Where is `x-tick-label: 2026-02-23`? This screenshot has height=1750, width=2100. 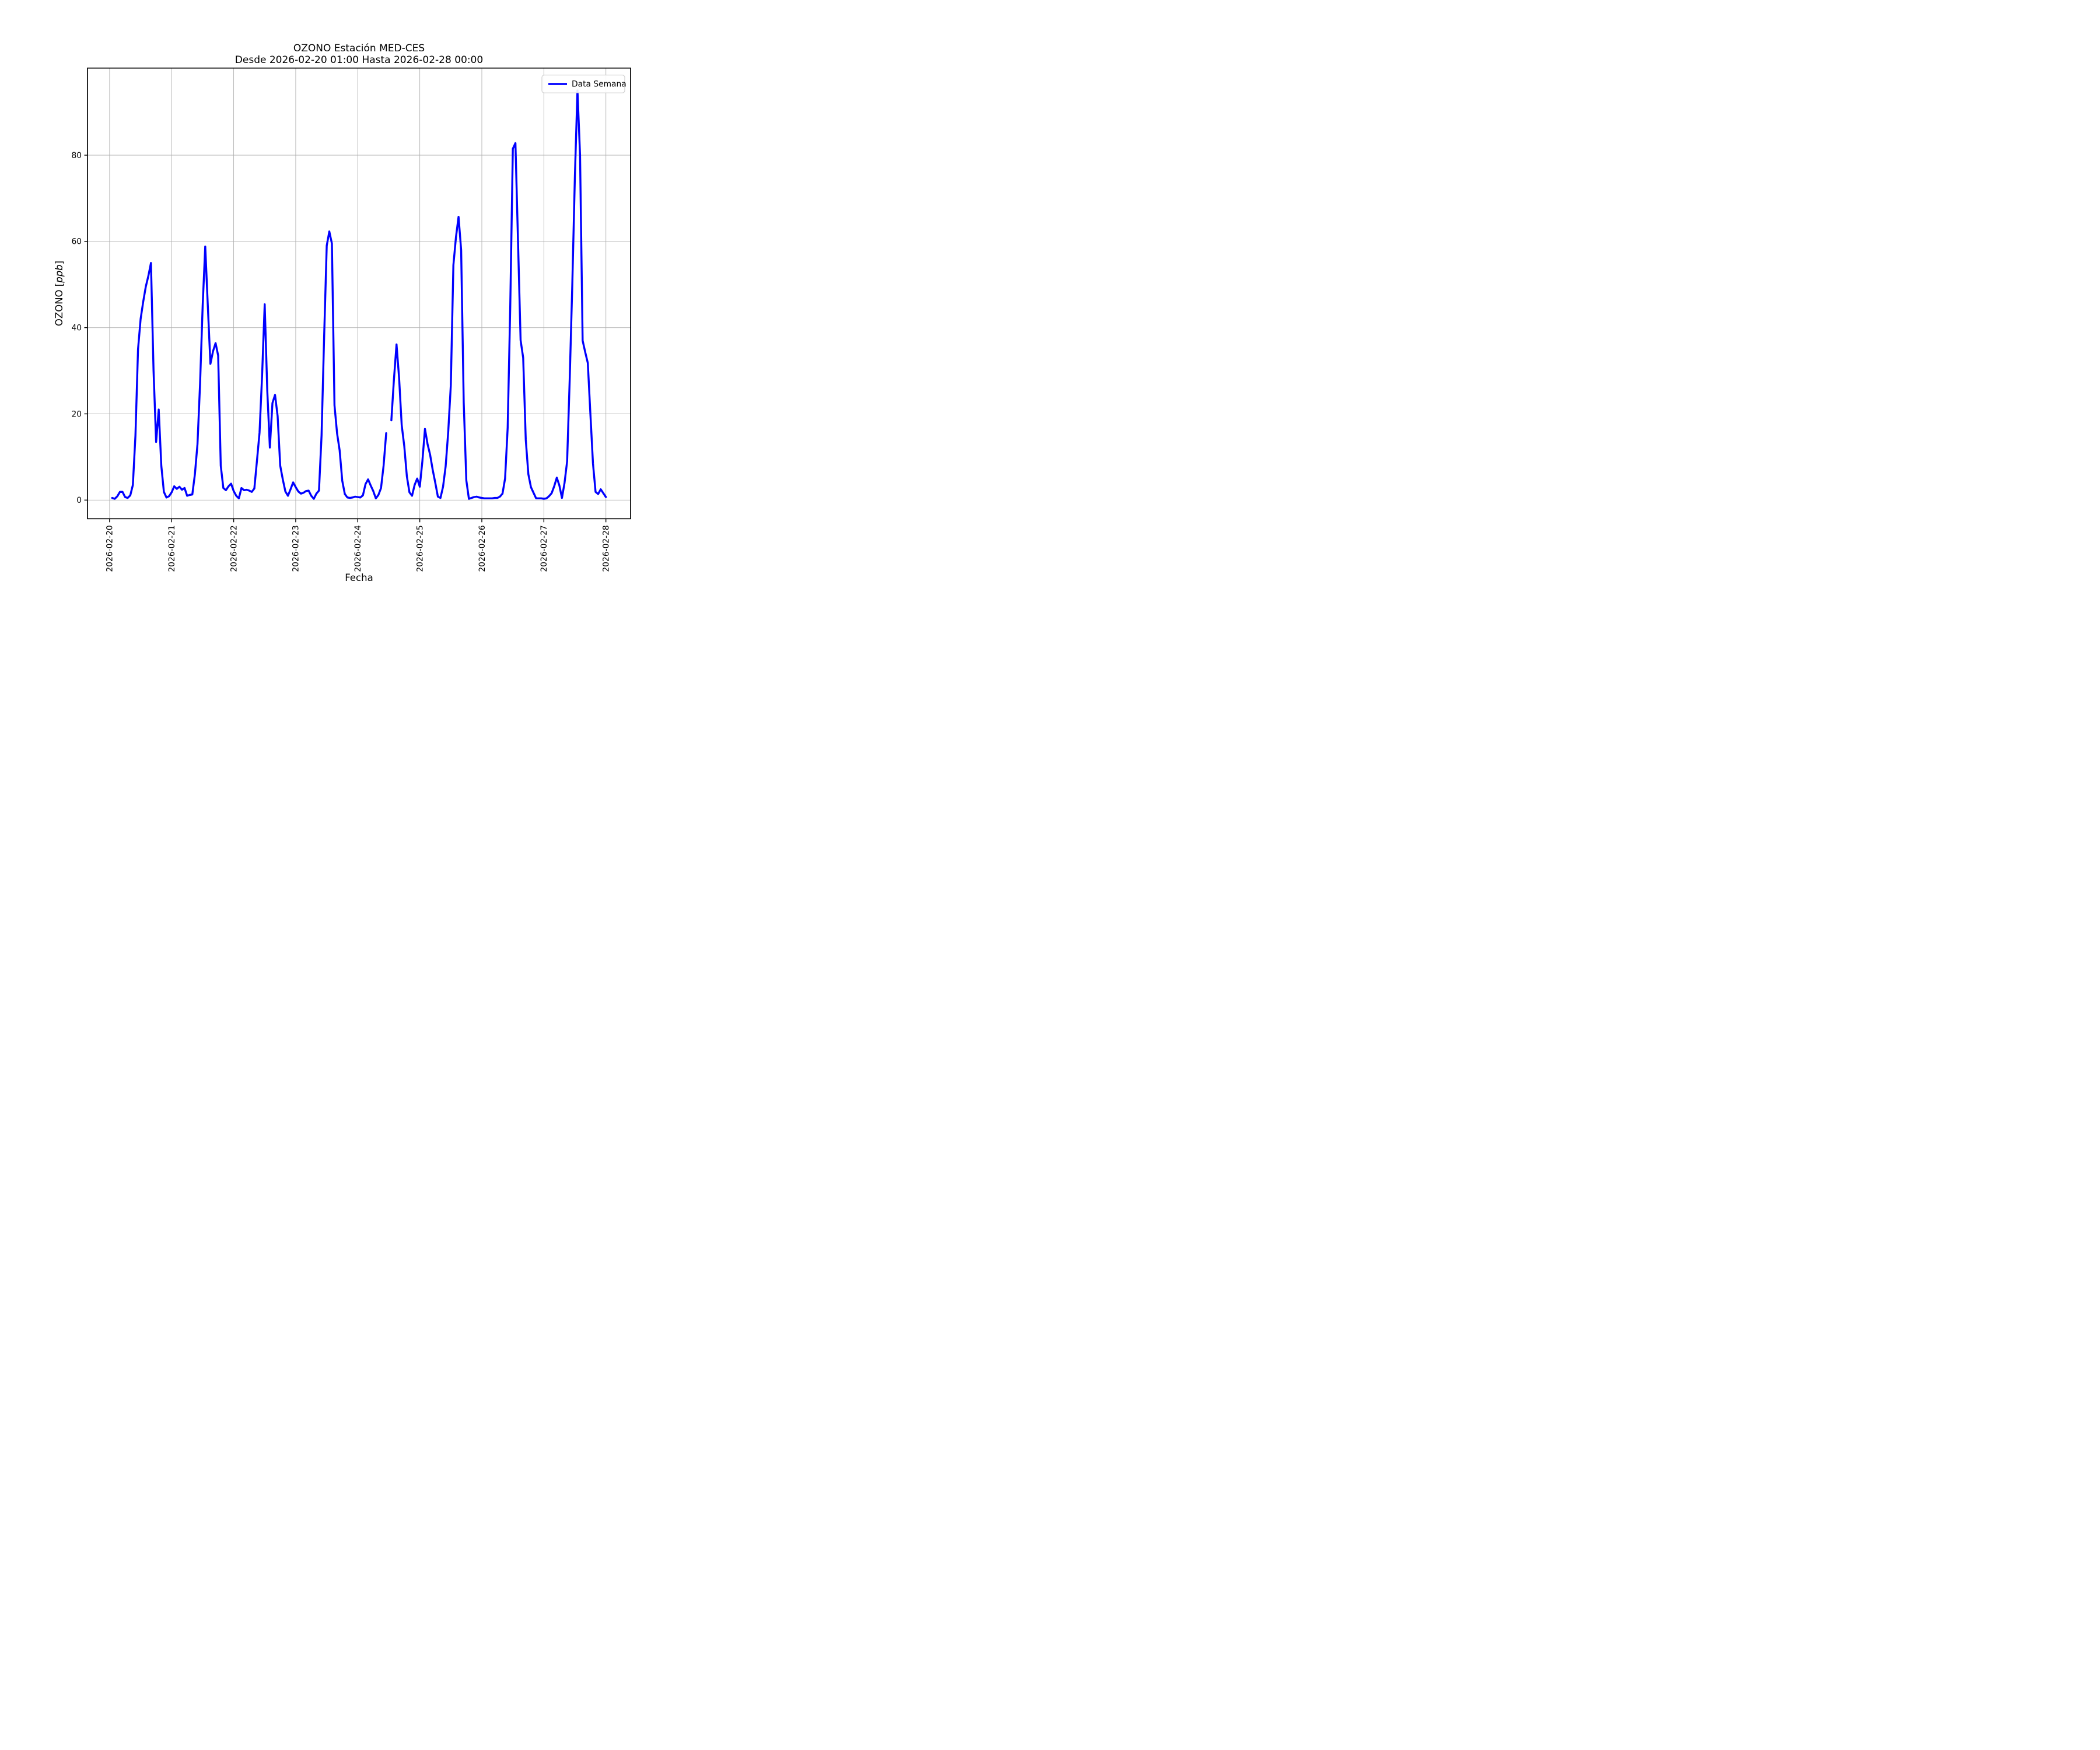
x-tick-label: 2026-02-23 is located at coordinates (296, 548).